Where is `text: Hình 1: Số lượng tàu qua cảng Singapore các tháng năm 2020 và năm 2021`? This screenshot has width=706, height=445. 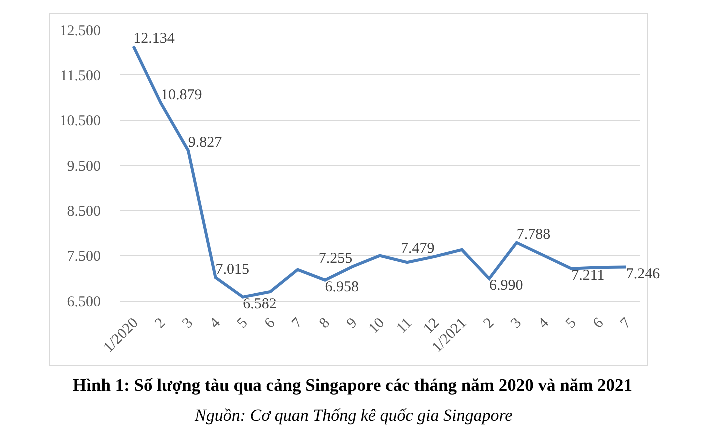 text: Hình 1: Số lượng tàu qua cảng Singapore các tháng năm 2020 và năm 2021 is located at coordinates (353, 385).